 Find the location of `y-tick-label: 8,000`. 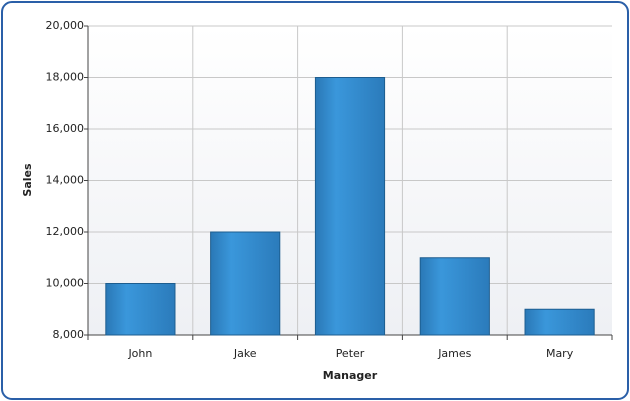

y-tick-label: 8,000 is located at coordinates (69, 334).